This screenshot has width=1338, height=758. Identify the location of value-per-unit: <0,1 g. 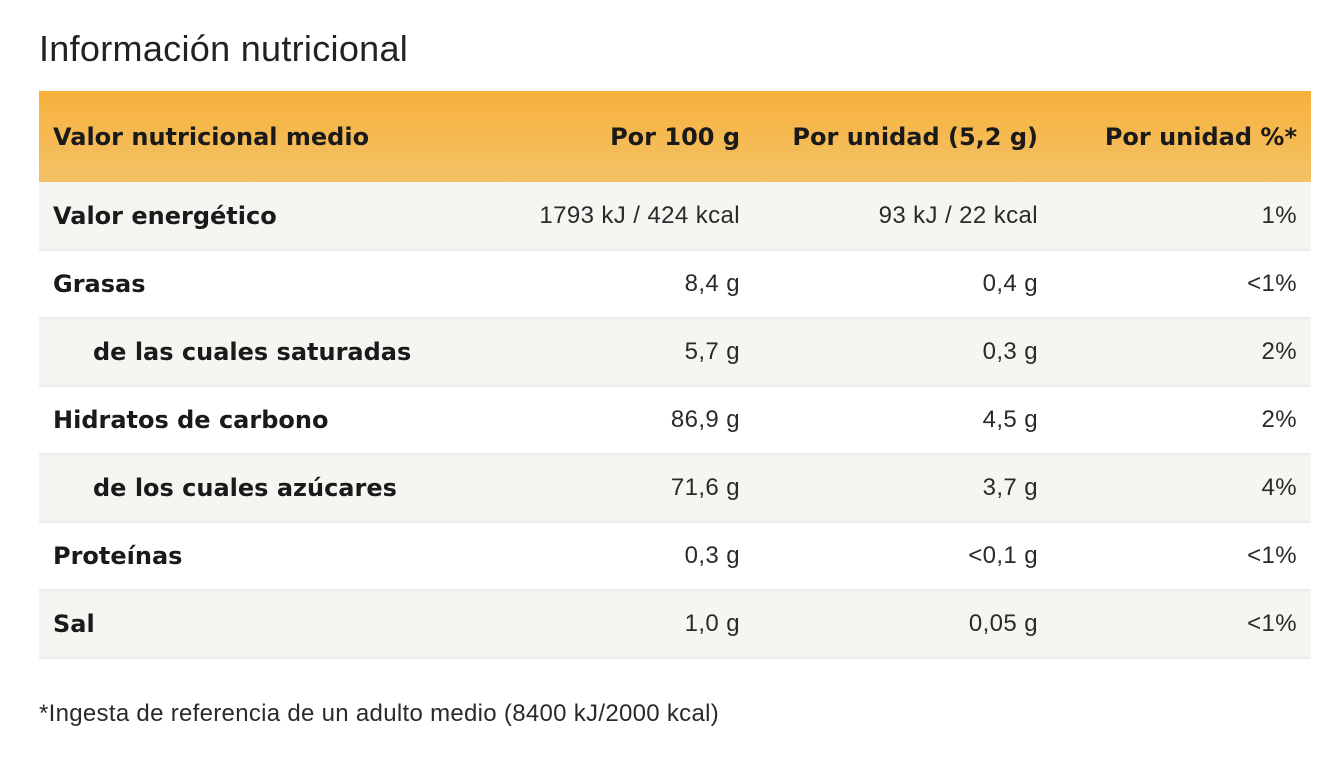
(1003, 555).